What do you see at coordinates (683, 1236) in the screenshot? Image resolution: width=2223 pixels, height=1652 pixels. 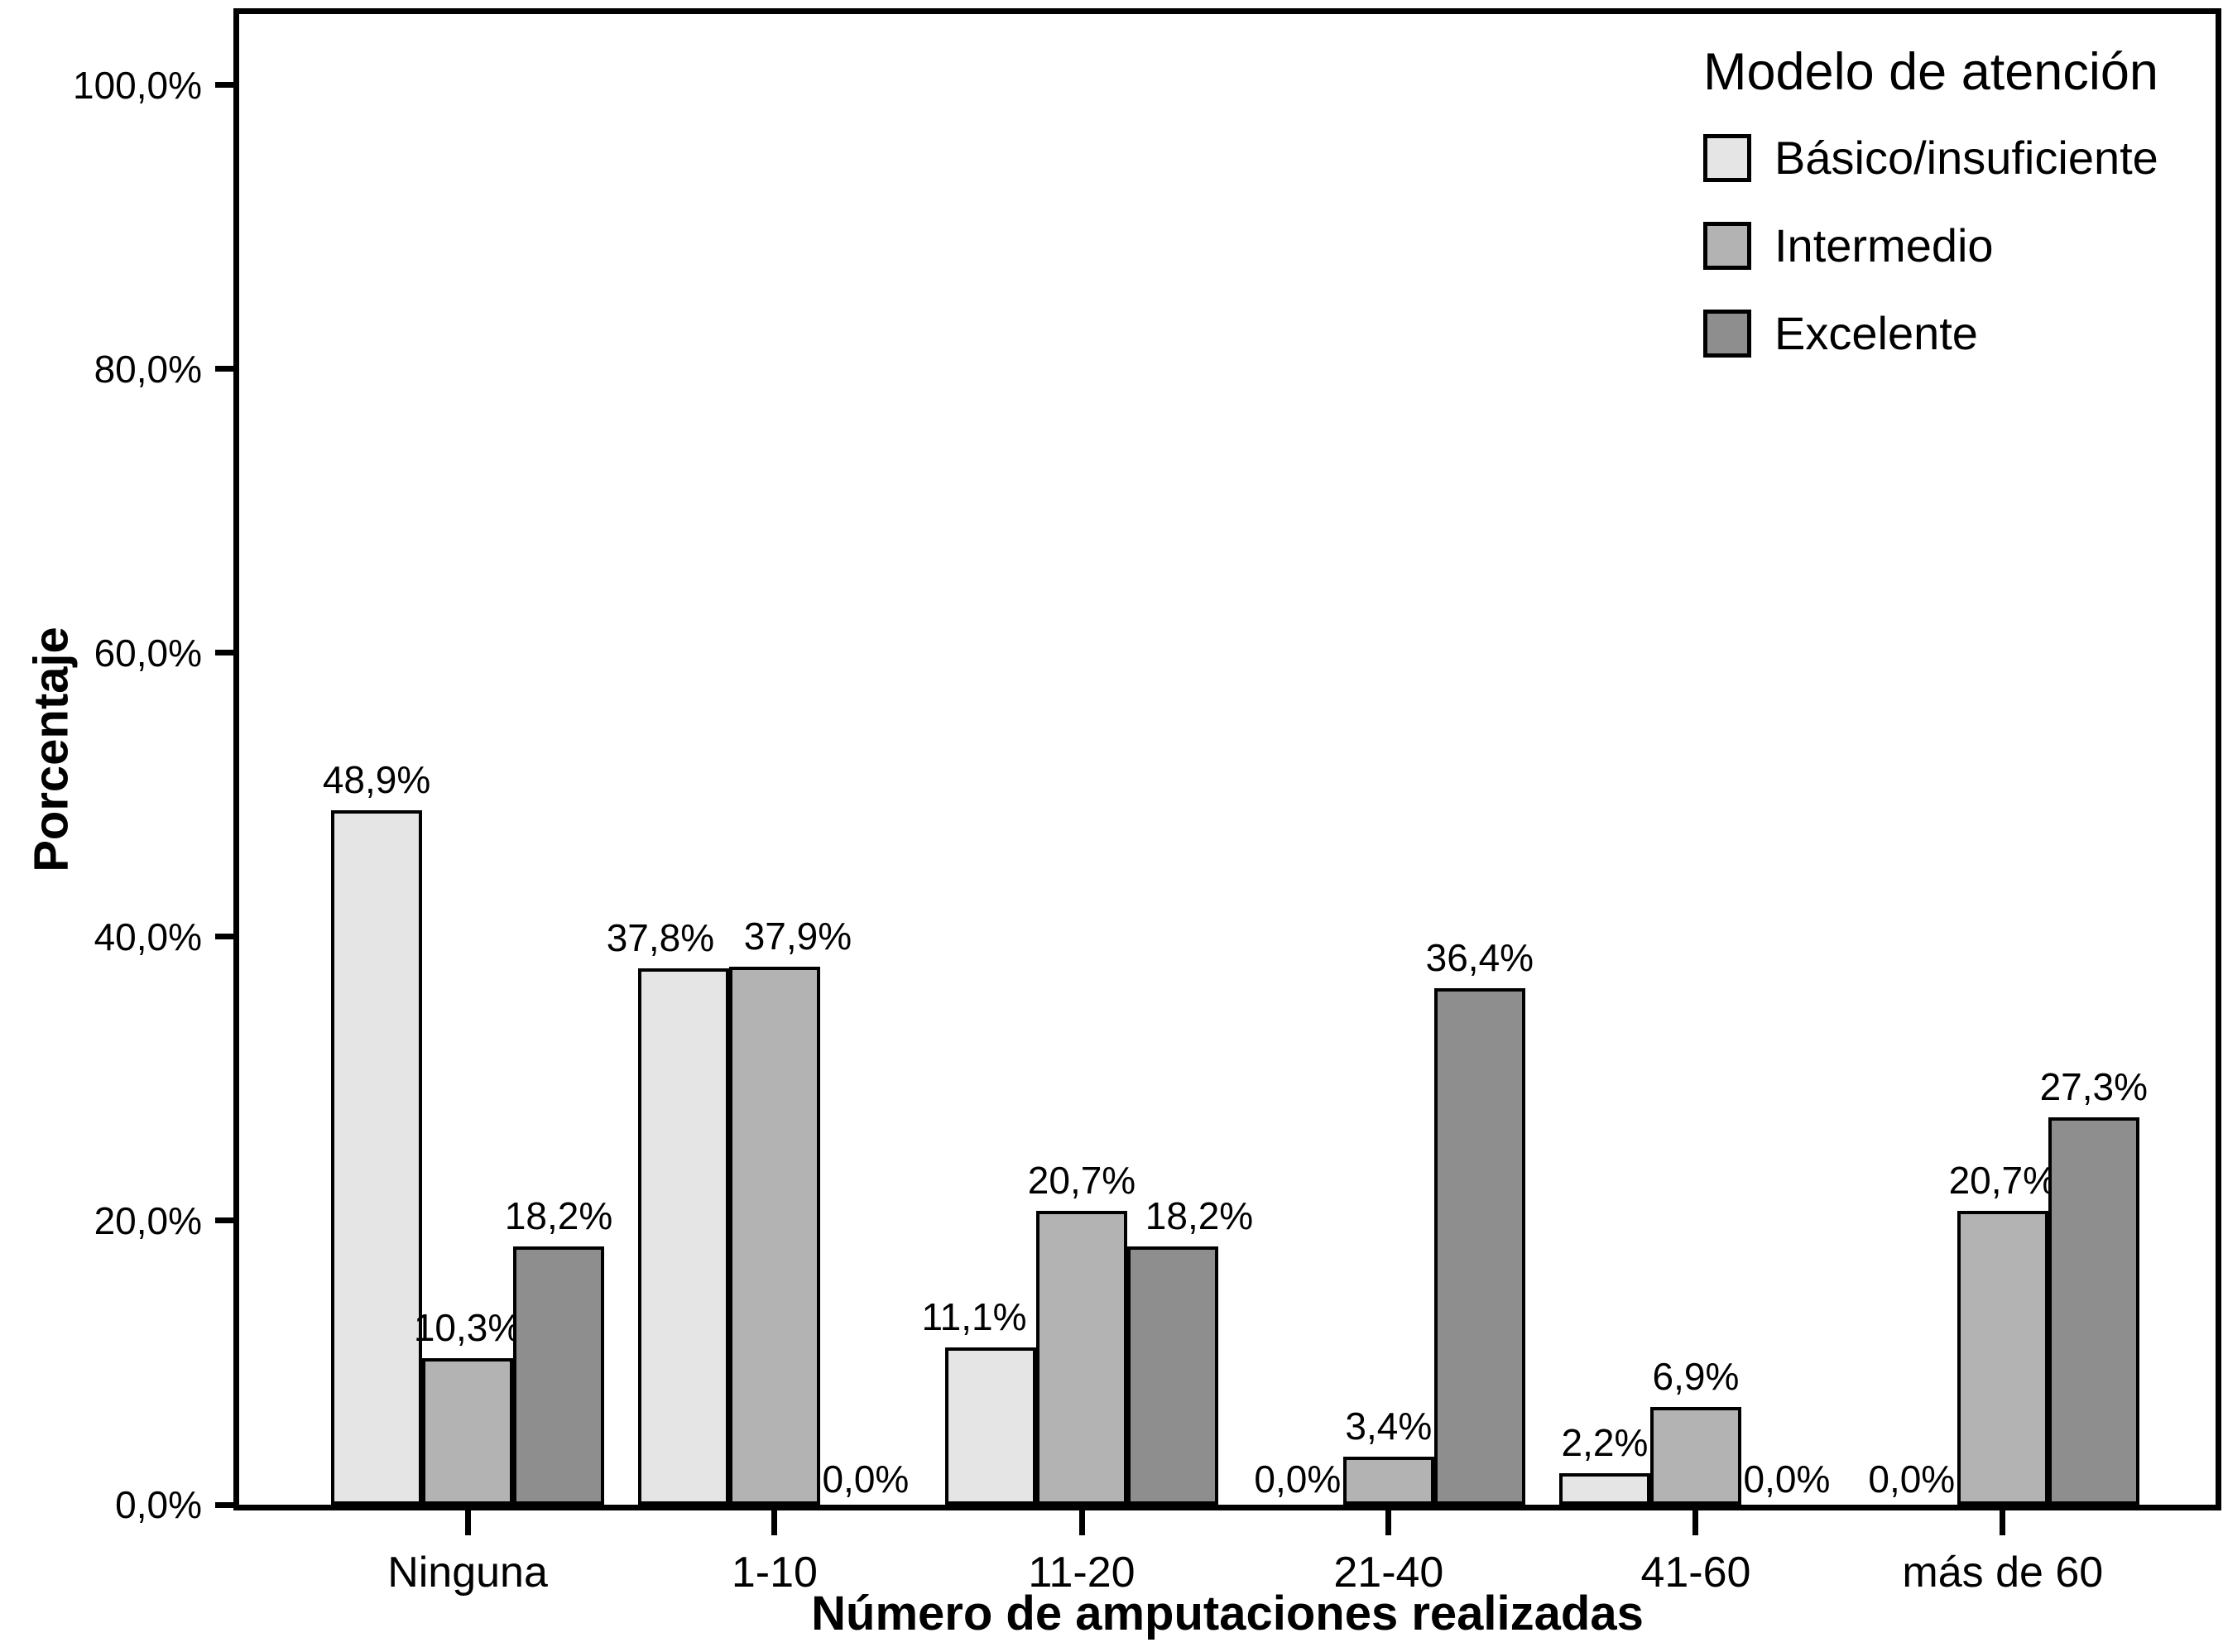 I see `bar-Básico/insuficiente-1-10` at bounding box center [683, 1236].